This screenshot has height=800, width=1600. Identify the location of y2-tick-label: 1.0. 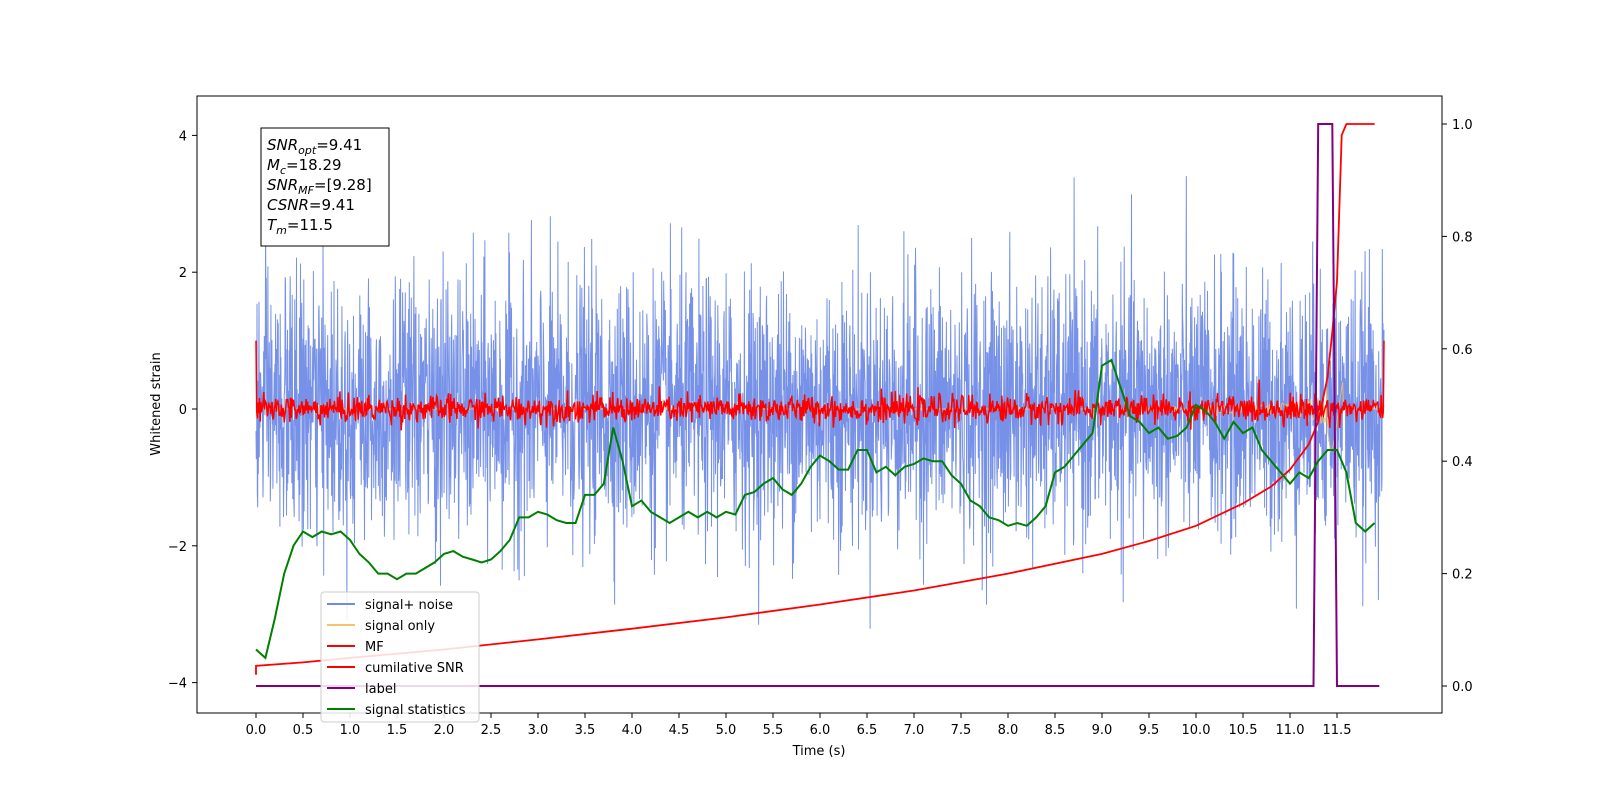
(1462, 125).